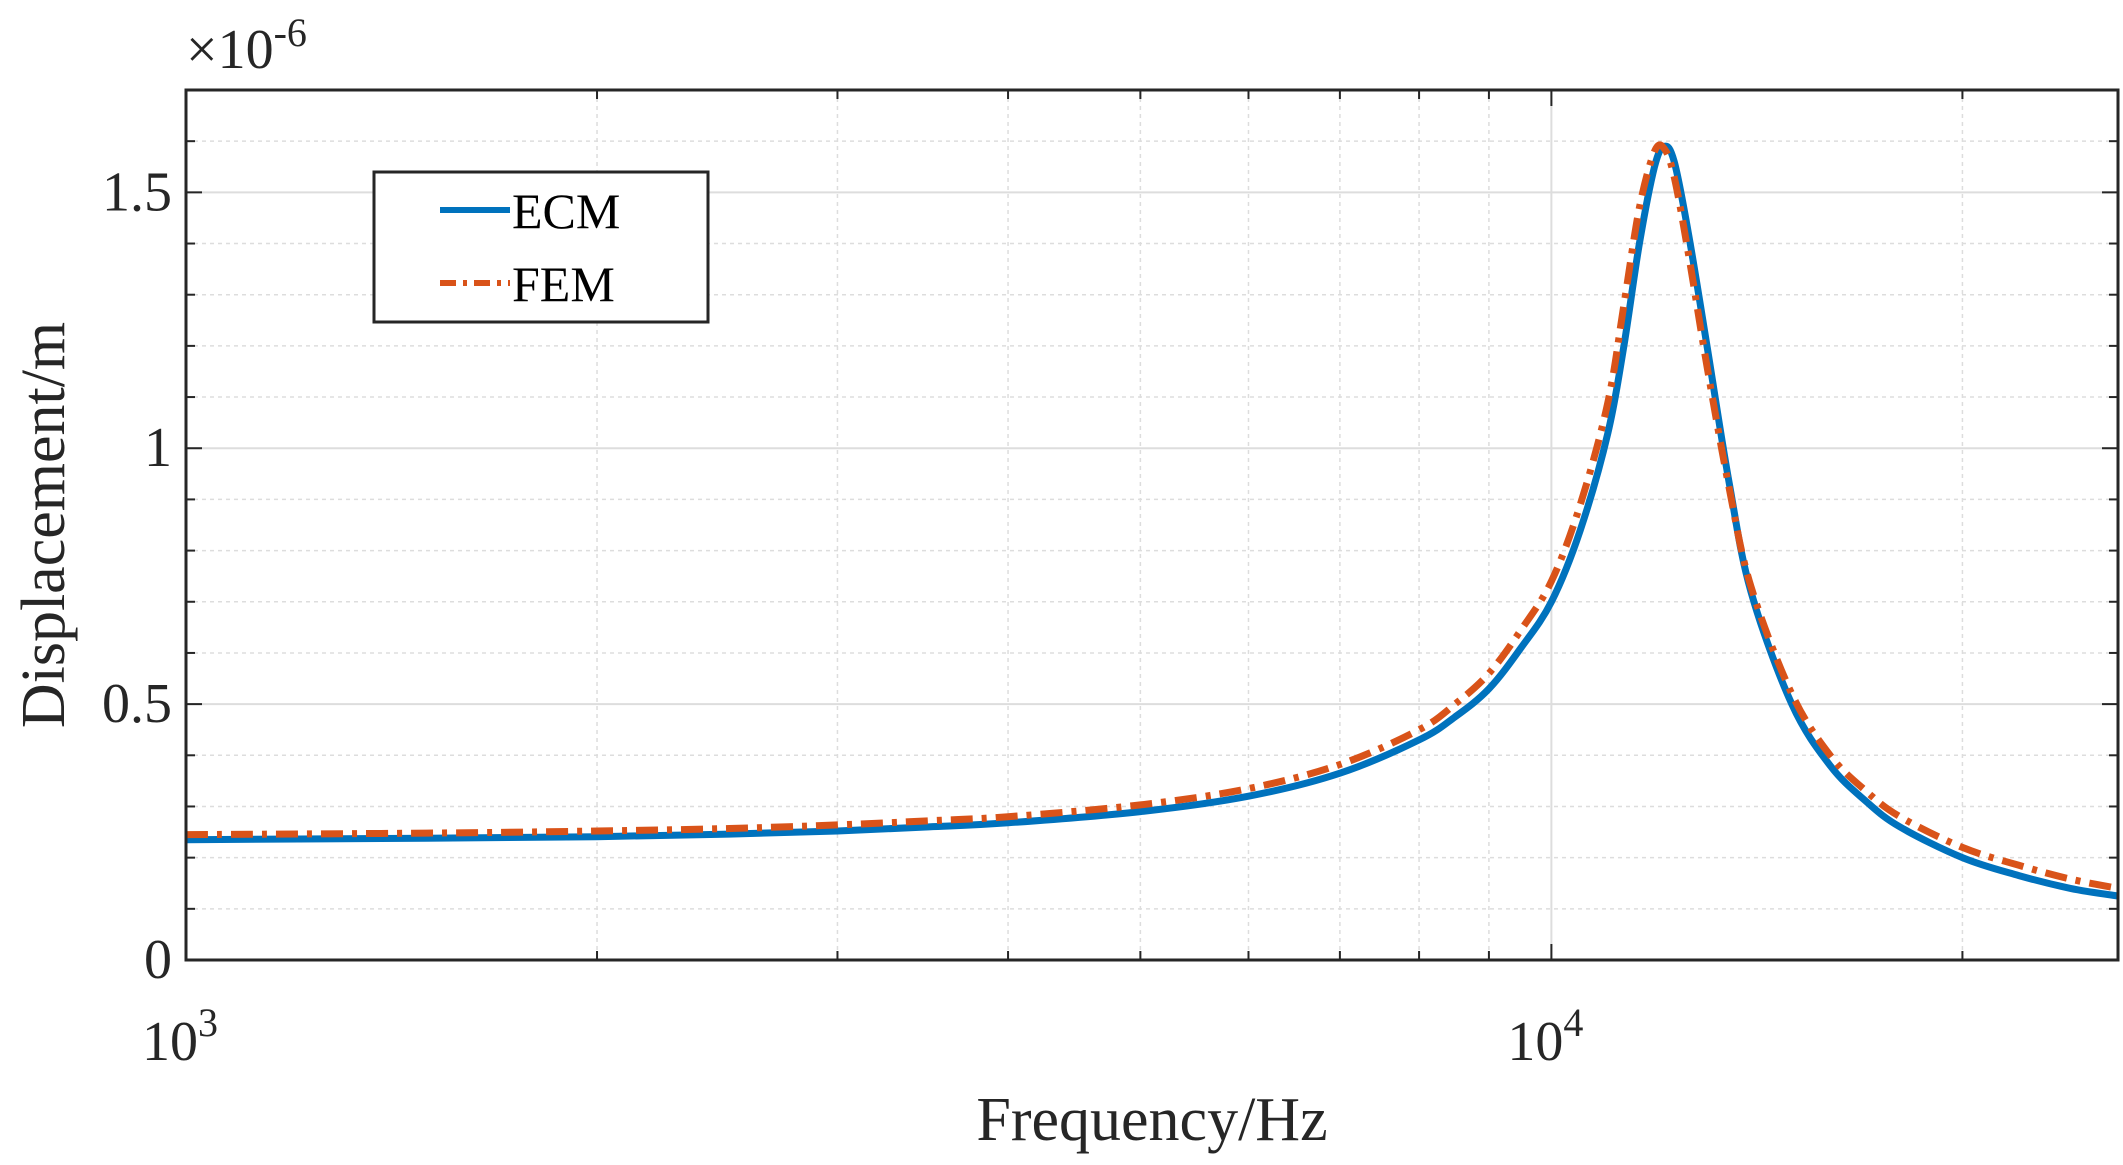  I want to click on legend-label-ecm: ECM, so click(566, 211).